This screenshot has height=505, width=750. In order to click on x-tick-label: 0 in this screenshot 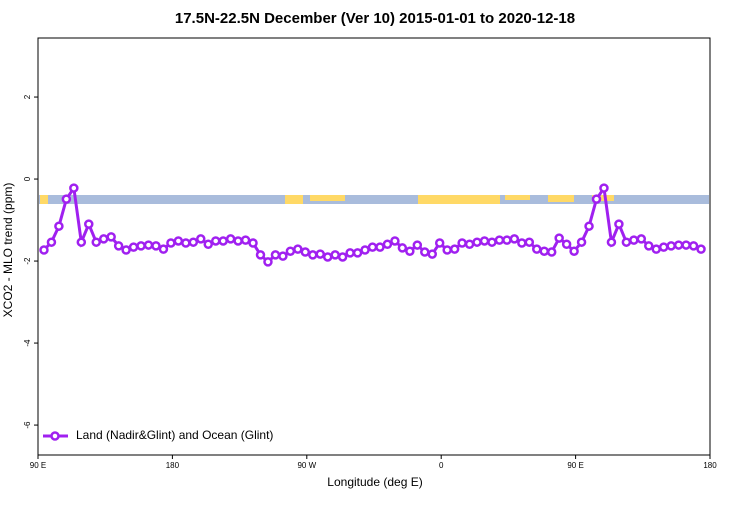, I will do `click(441, 465)`.